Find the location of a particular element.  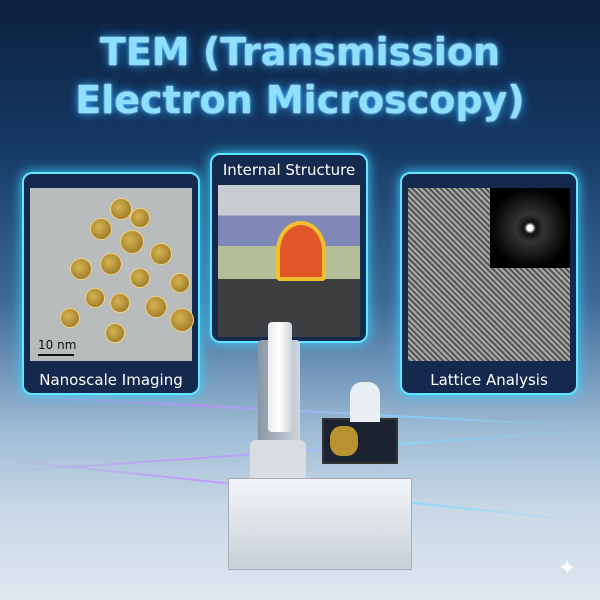

panel-label: Internal Structure is located at coordinates (289, 170).